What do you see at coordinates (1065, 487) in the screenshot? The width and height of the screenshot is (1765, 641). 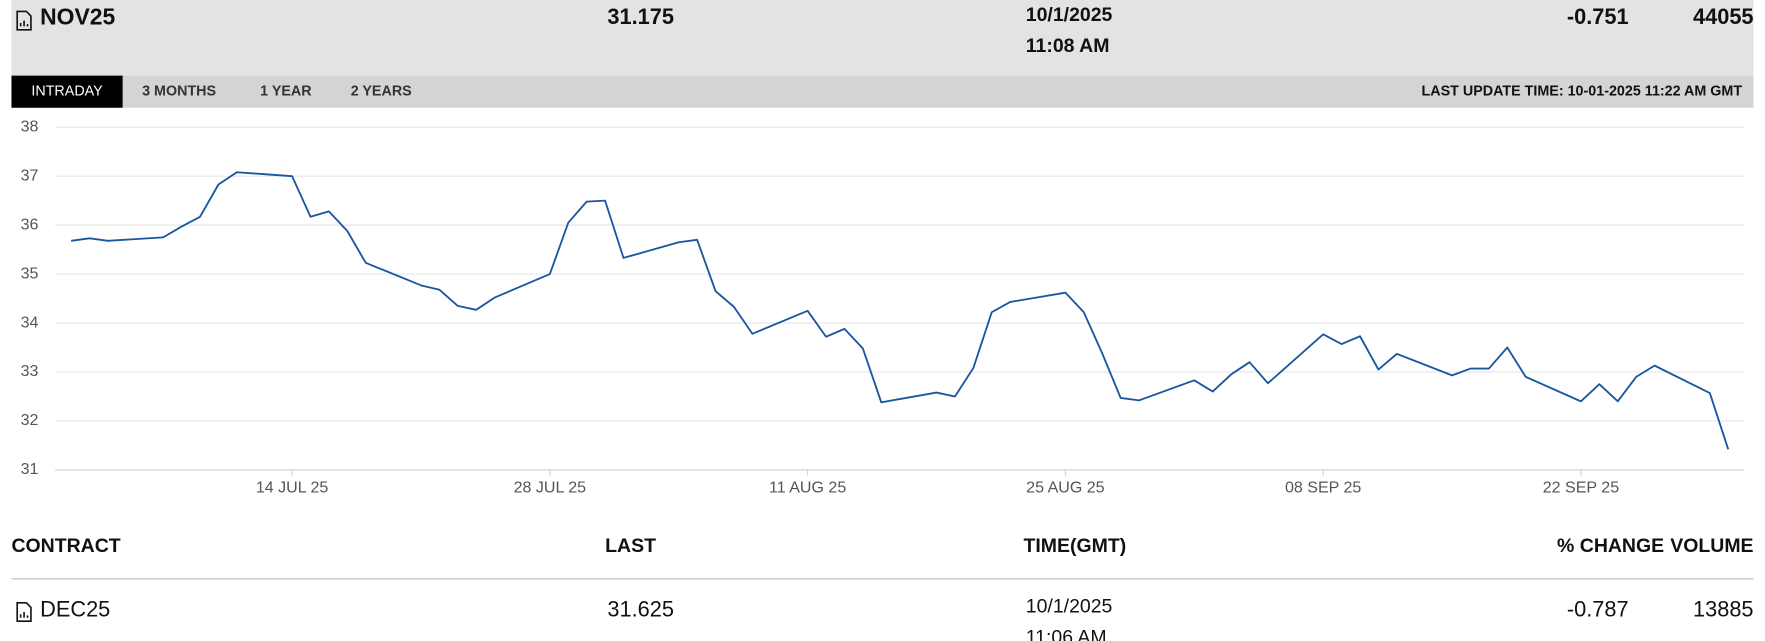 I see `x-tick-label: 25 AUG 25` at bounding box center [1065, 487].